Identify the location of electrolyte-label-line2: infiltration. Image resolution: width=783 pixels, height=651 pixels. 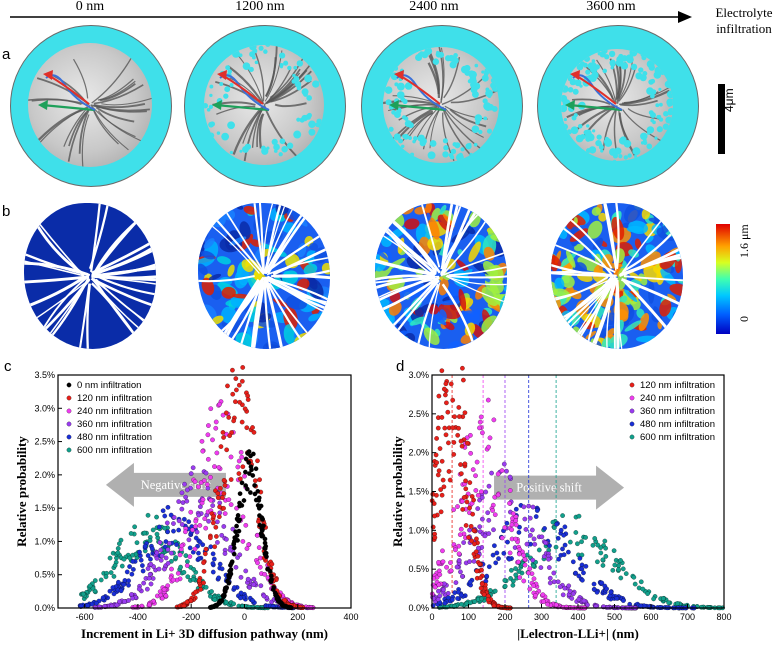
(744, 28).